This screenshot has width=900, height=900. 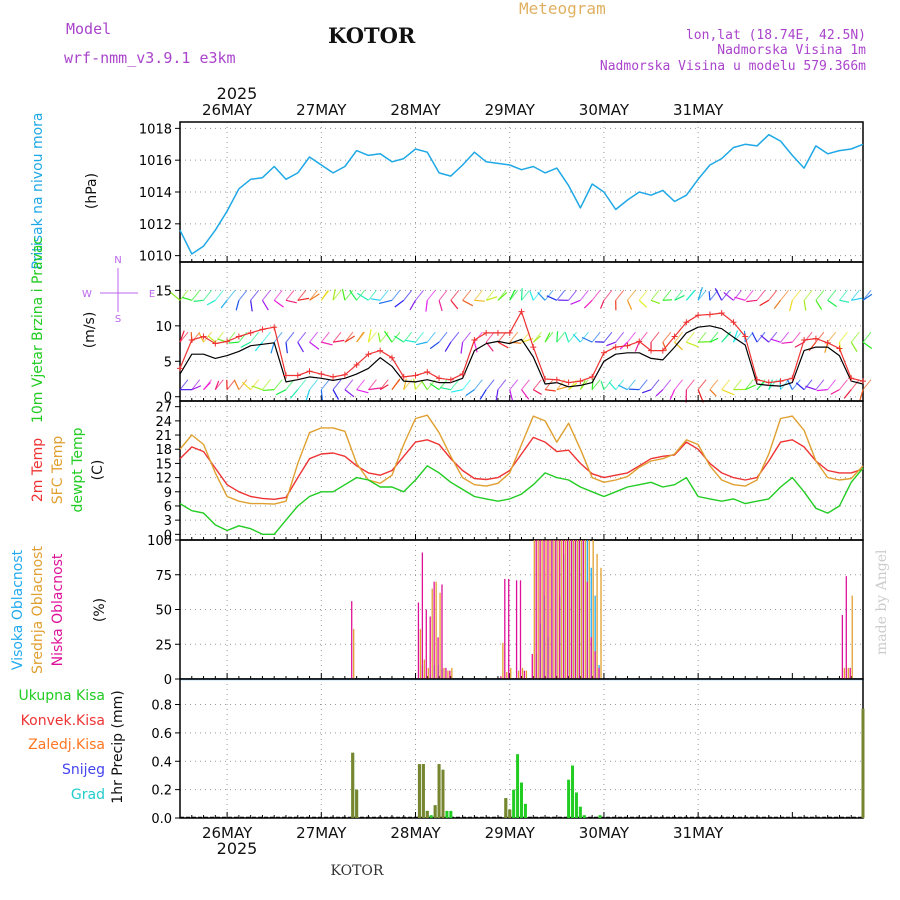 I want to click on product-title: Meteogram, so click(x=562, y=9).